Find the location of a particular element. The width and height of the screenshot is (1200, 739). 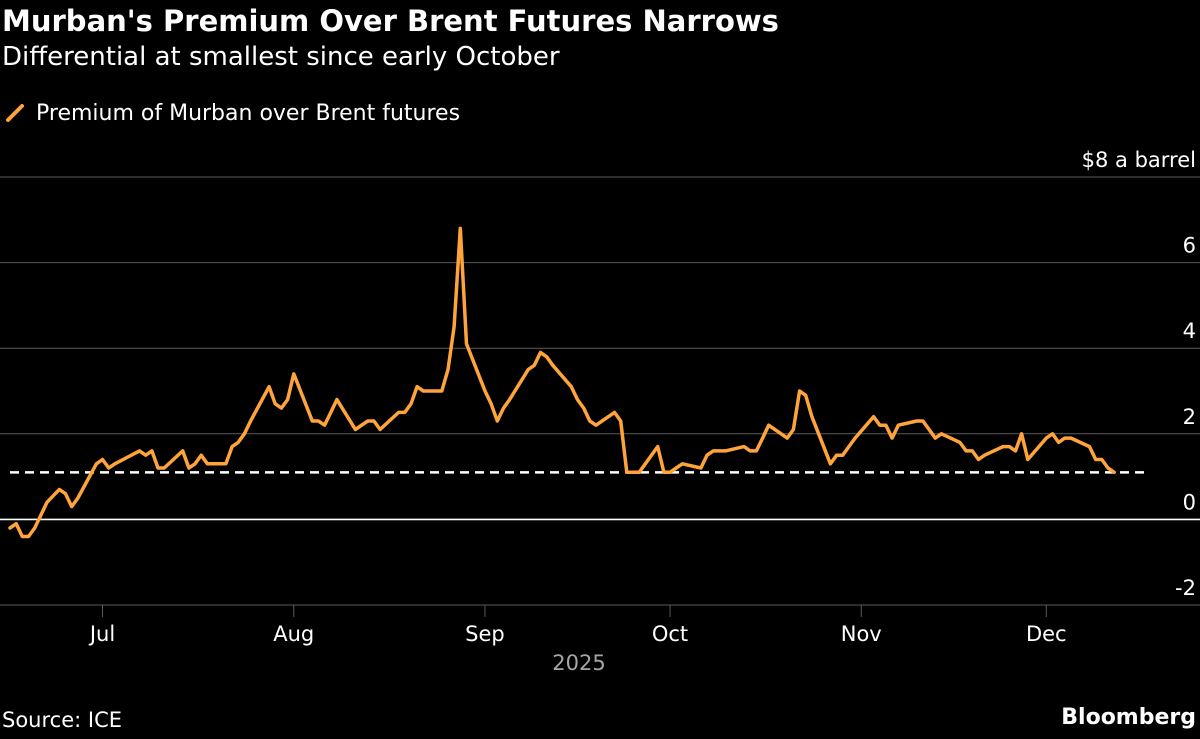

x-tick-label: Jul is located at coordinates (101, 634).